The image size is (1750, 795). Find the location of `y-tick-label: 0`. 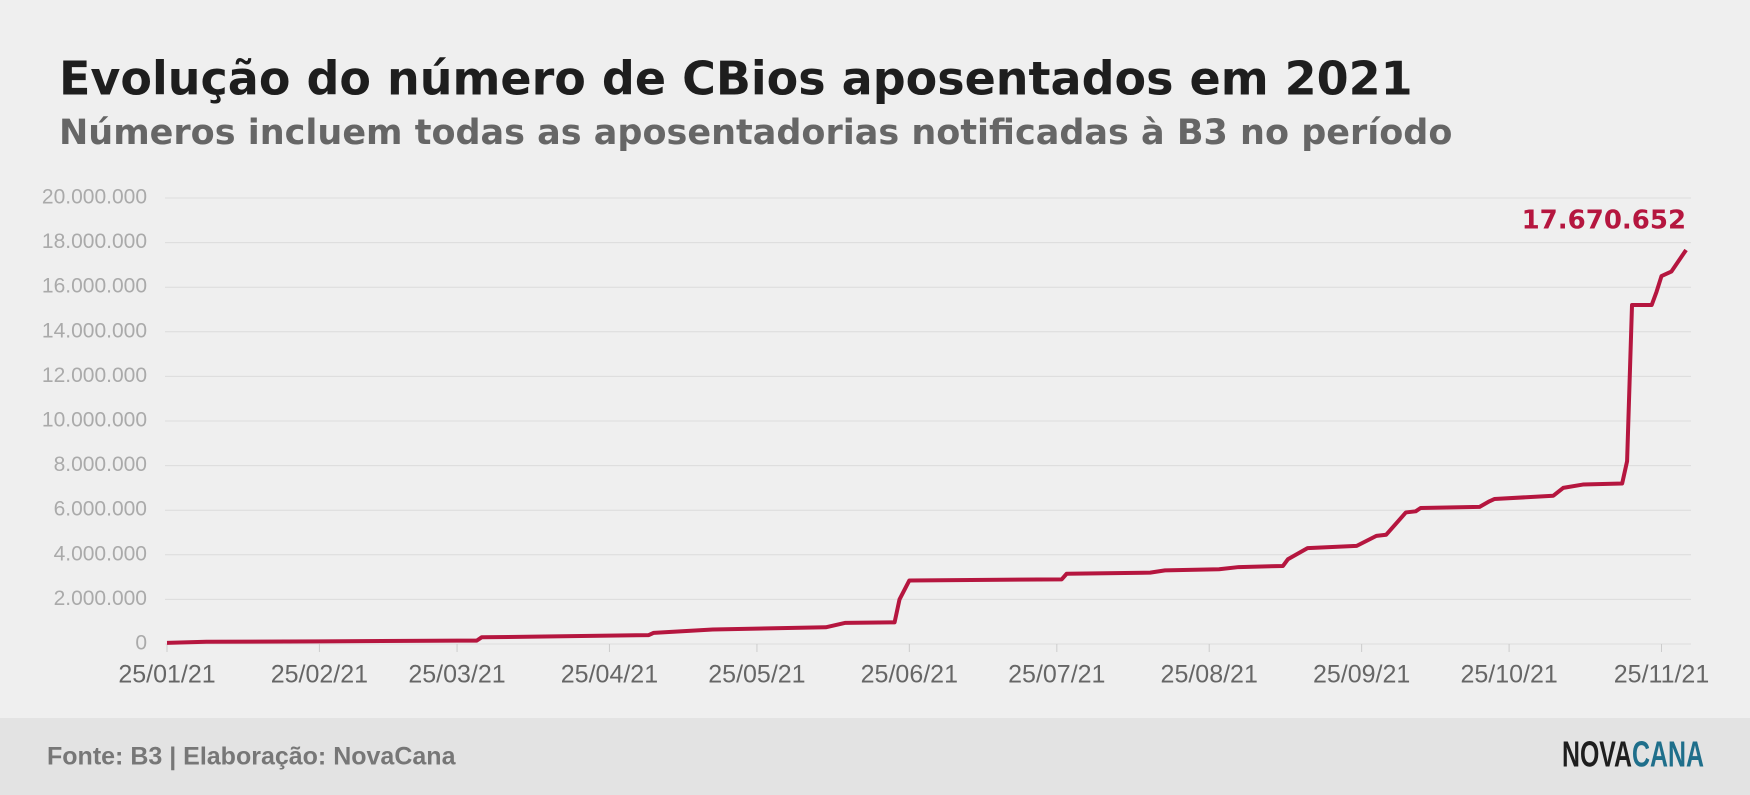

y-tick-label: 0 is located at coordinates (141, 643).